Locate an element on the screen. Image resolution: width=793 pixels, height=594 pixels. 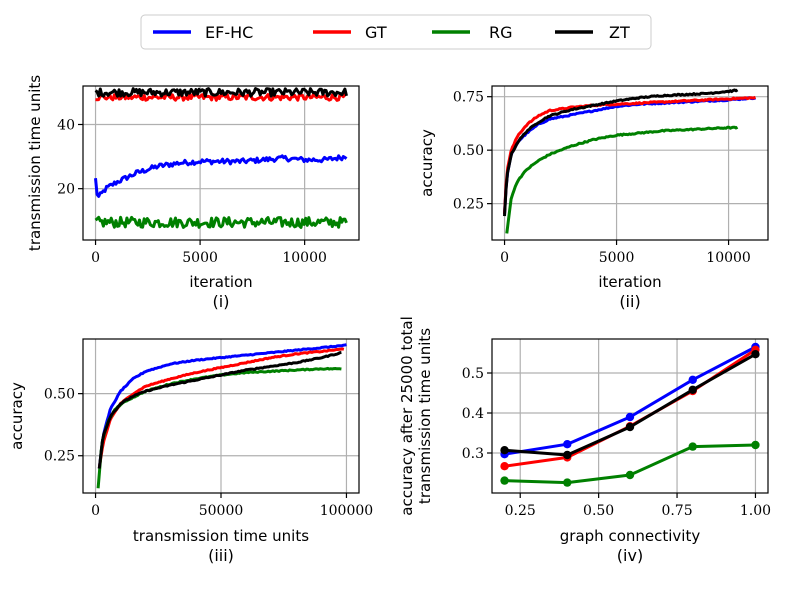
x-axis-label: transmission time units is located at coordinates (221, 536).